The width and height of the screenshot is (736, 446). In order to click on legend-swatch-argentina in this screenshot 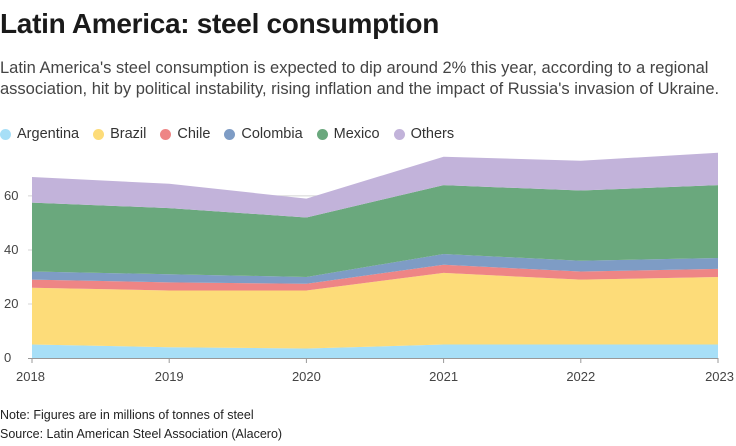, I will do `click(5, 134)`.